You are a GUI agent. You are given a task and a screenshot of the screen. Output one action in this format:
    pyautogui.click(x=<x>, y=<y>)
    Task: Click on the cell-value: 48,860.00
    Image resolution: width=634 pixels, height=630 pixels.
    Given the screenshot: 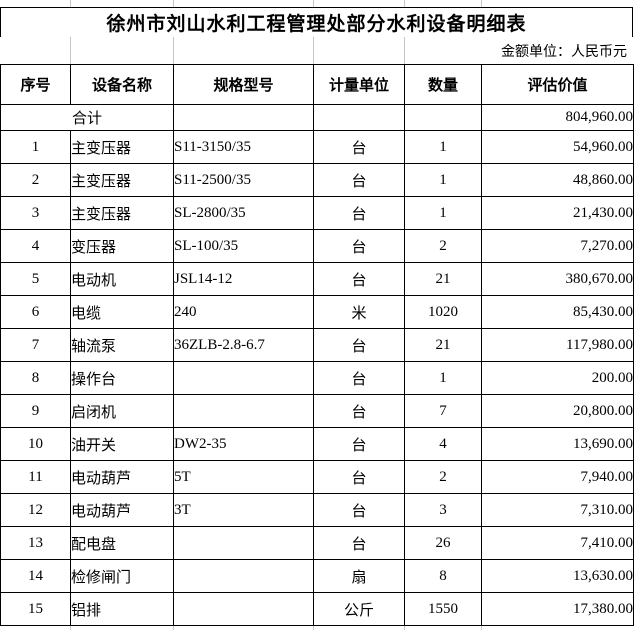 What is the action you would take?
    pyautogui.click(x=557, y=180)
    